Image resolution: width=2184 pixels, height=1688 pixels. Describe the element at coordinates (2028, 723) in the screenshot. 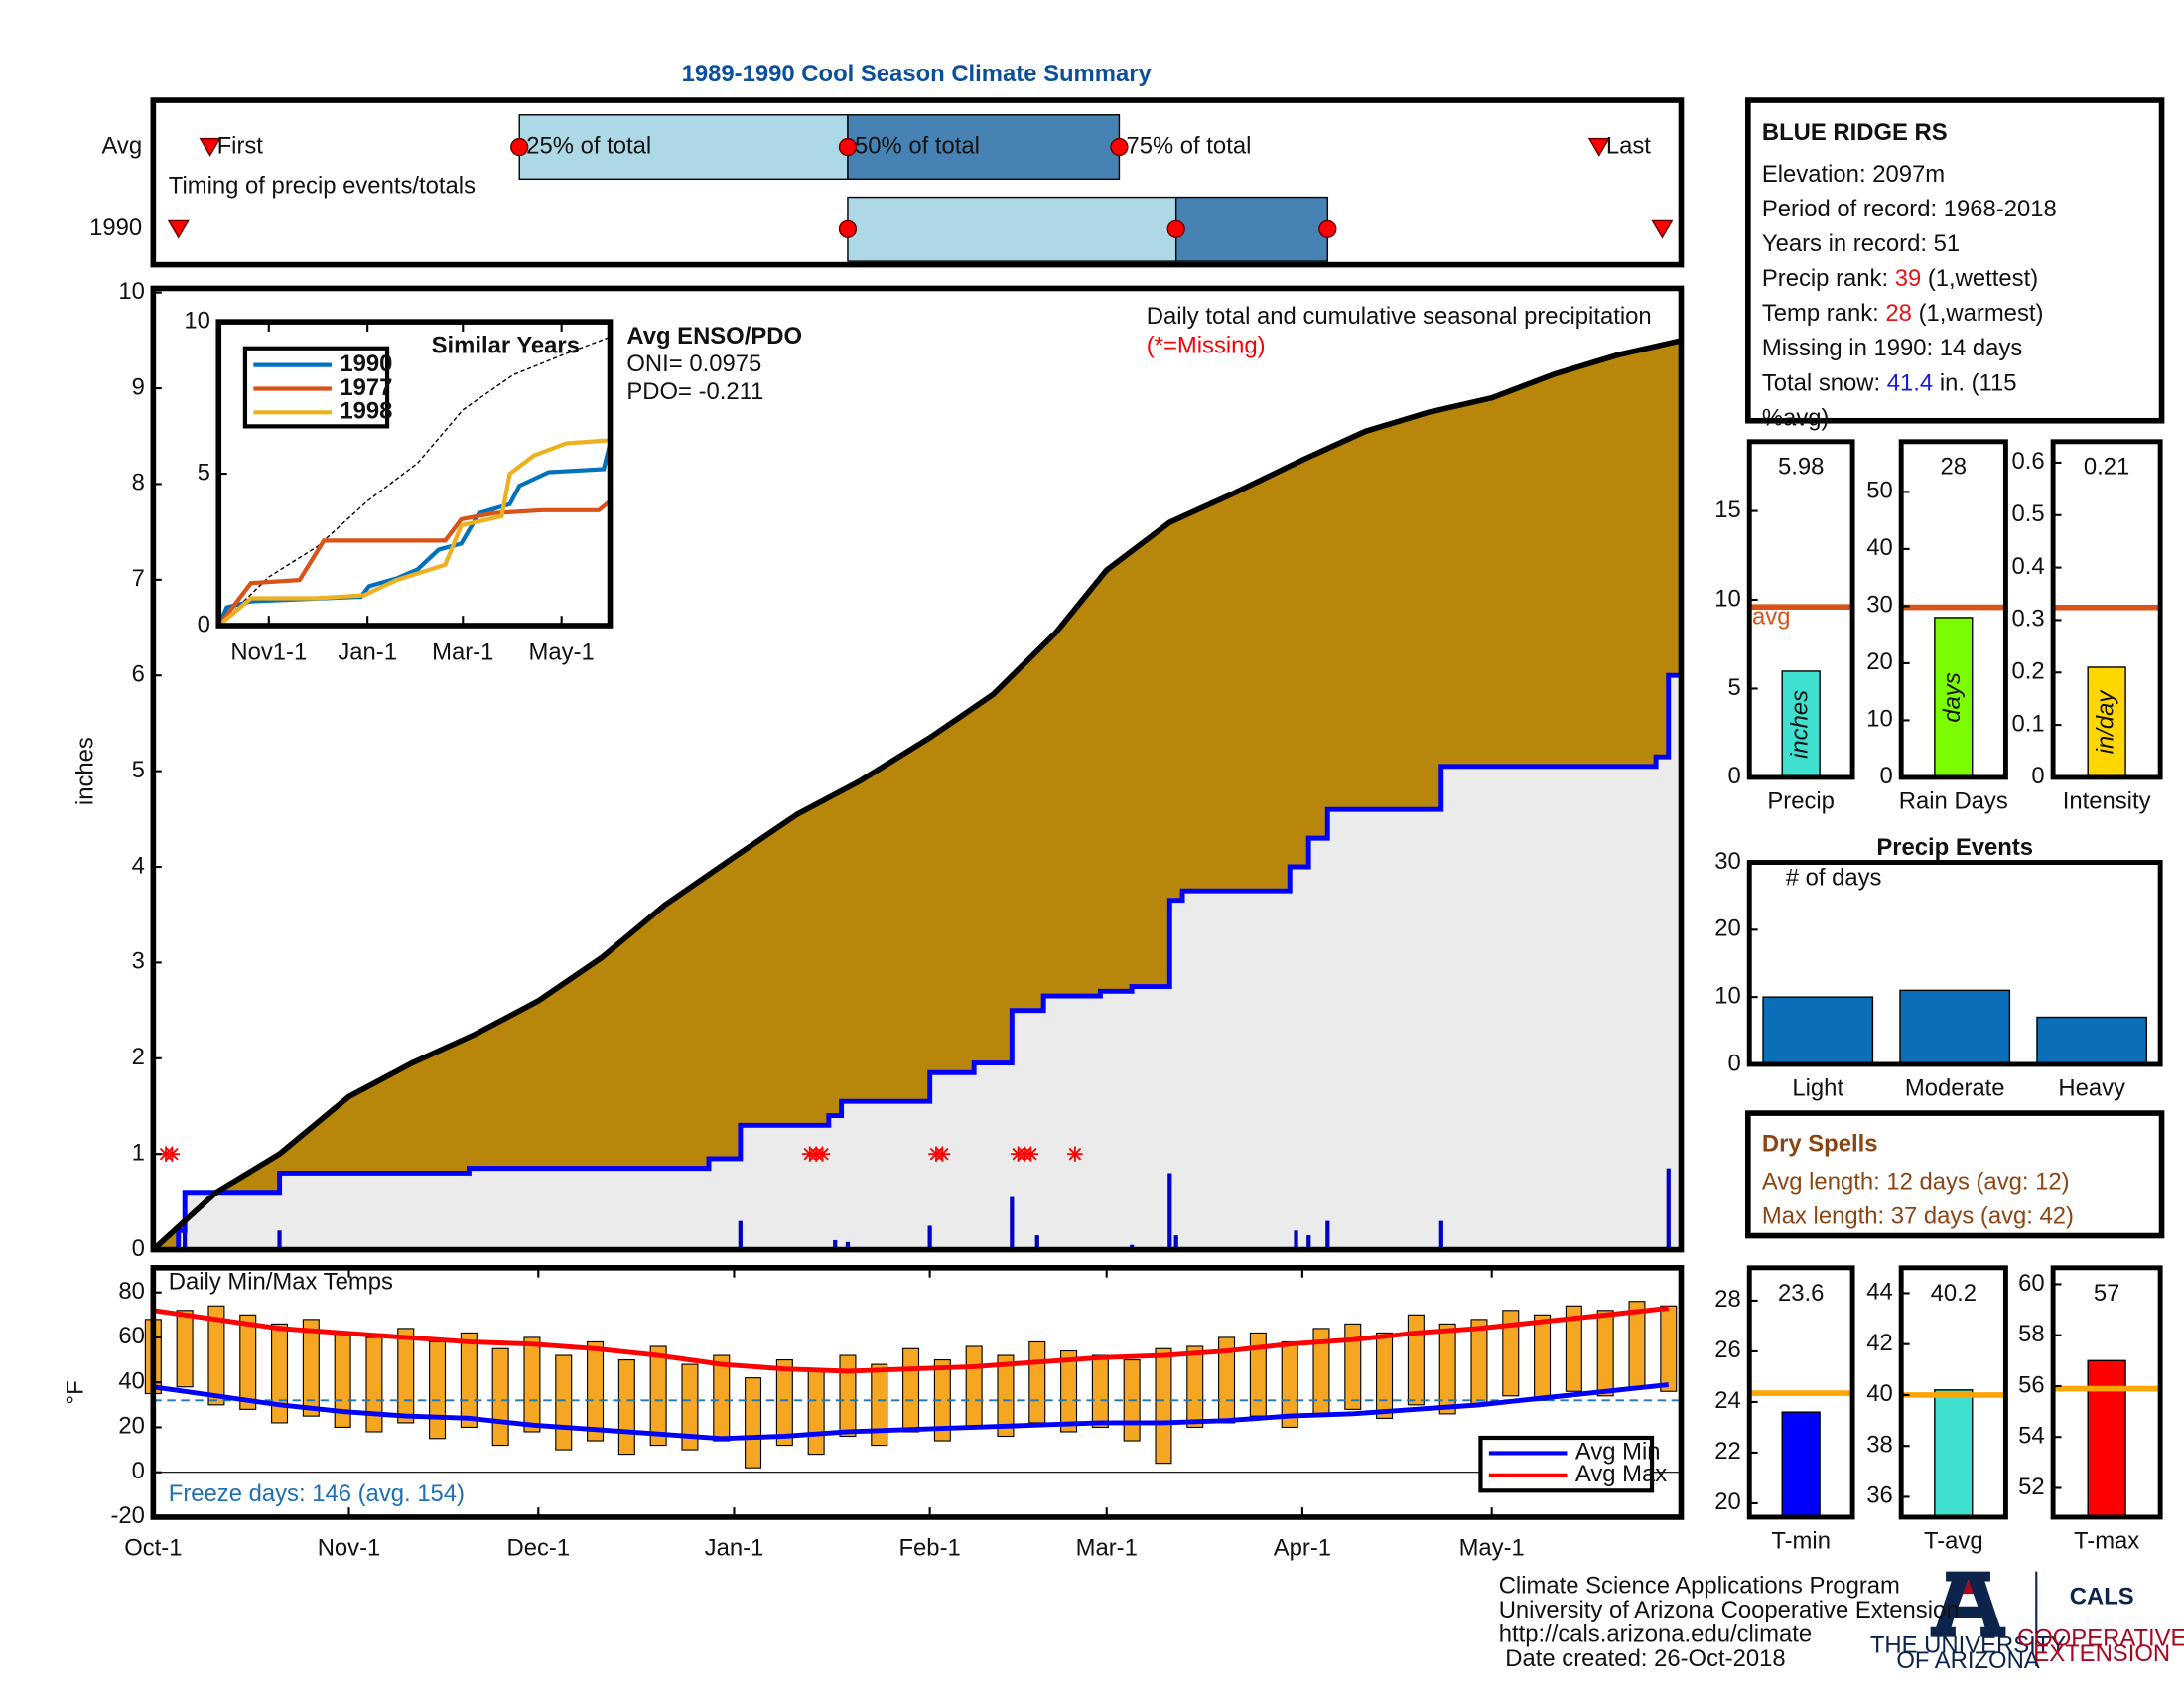

I see `y-tick-label: 0.1` at that location.